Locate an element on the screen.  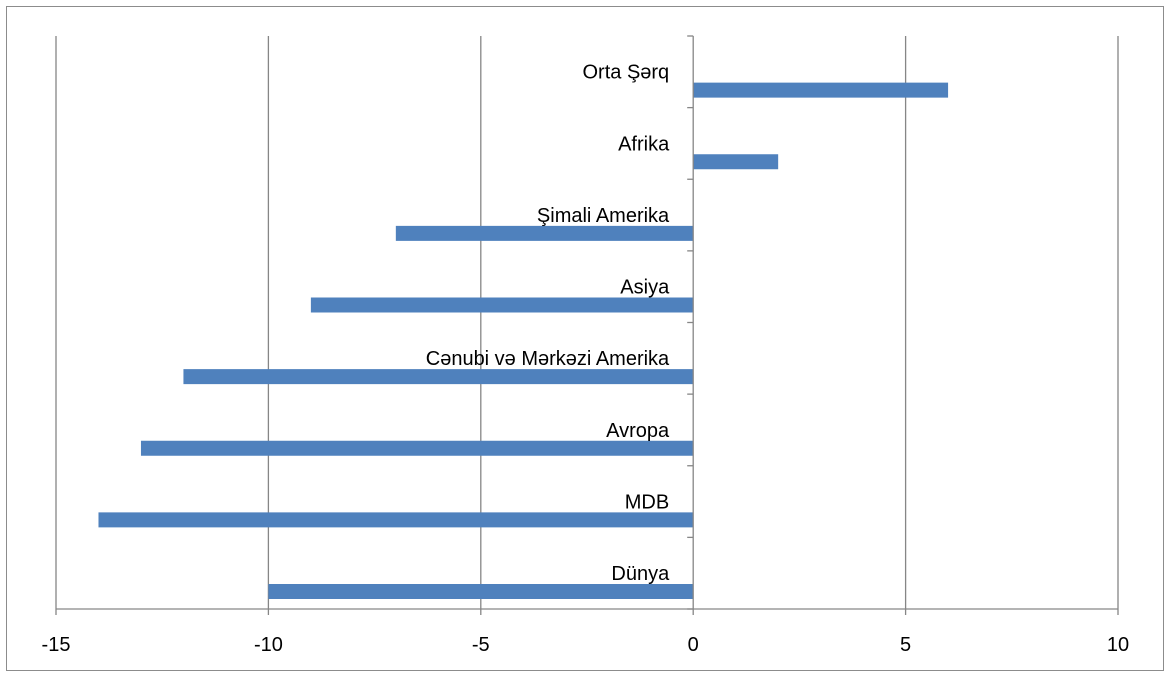
x-tick-label-0: -15 is located at coordinates (56, 645).